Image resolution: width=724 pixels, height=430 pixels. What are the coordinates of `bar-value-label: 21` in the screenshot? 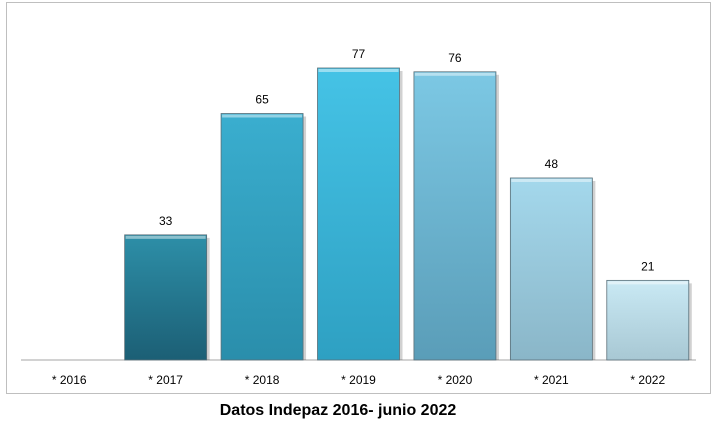 It's located at (648, 266).